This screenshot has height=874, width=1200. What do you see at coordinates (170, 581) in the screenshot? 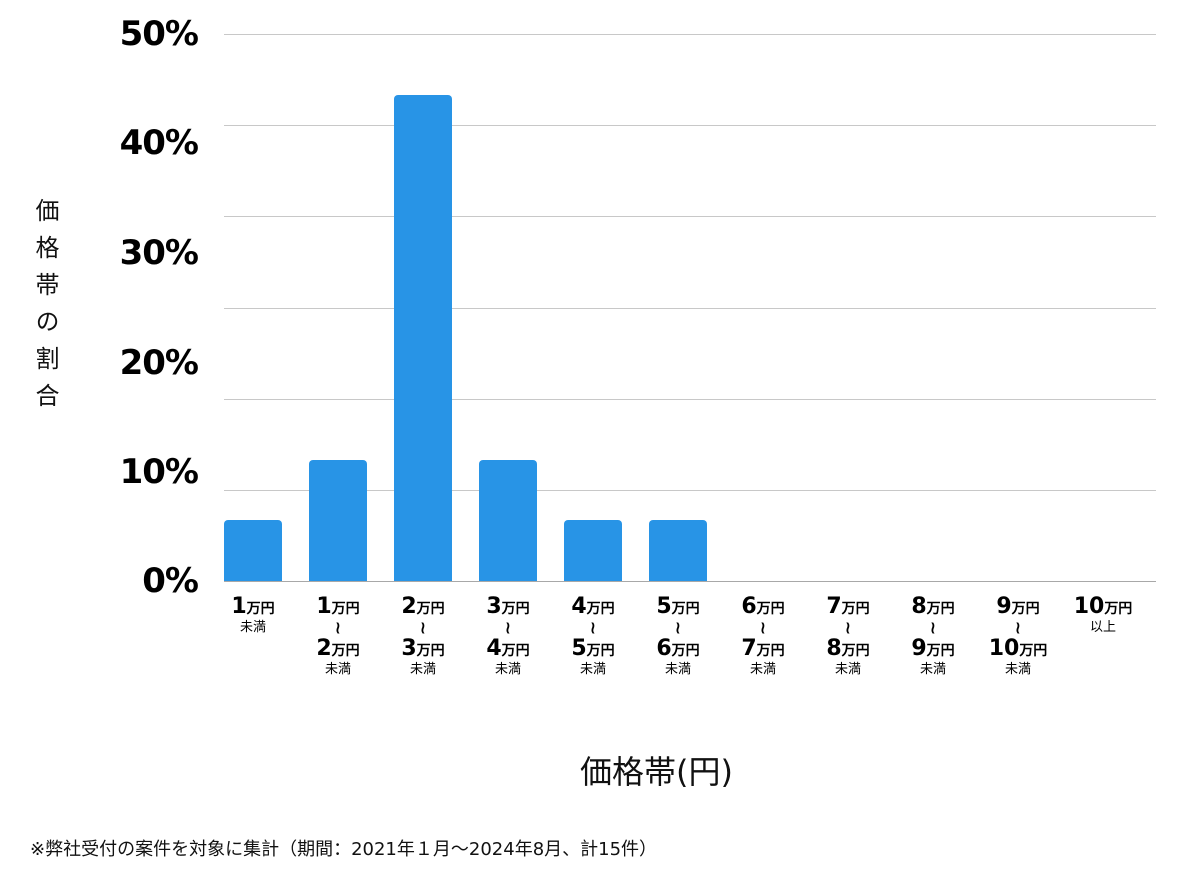
I see `y-tick-label: 0%` at bounding box center [170, 581].